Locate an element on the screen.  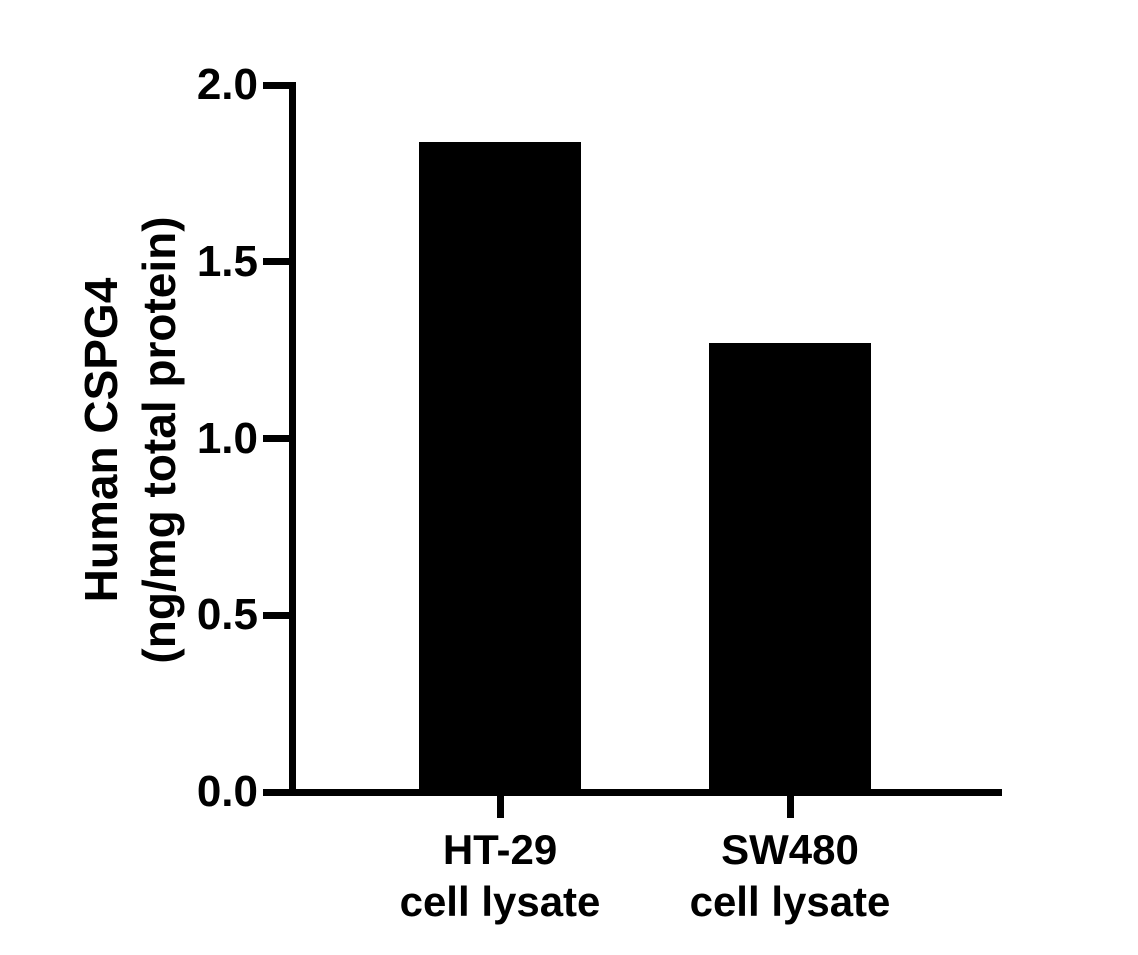
x-axis-line is located at coordinates (645, 792).